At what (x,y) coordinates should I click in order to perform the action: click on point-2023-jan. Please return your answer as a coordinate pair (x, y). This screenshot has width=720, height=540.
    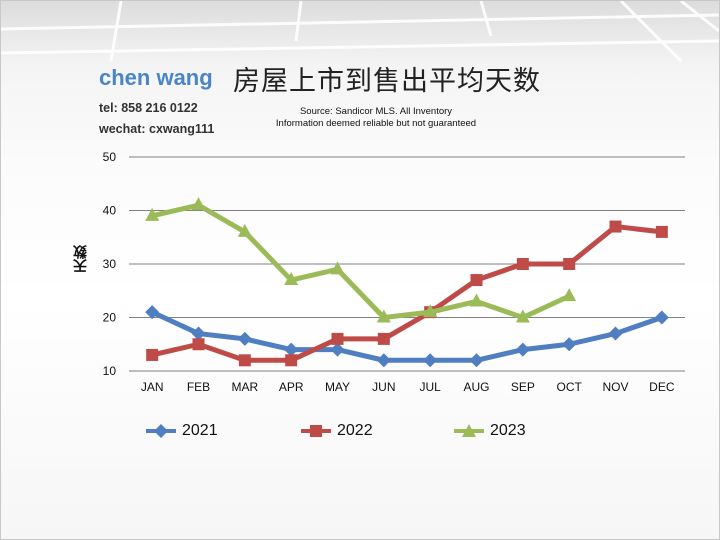
    Looking at the image, I should click on (152, 214).